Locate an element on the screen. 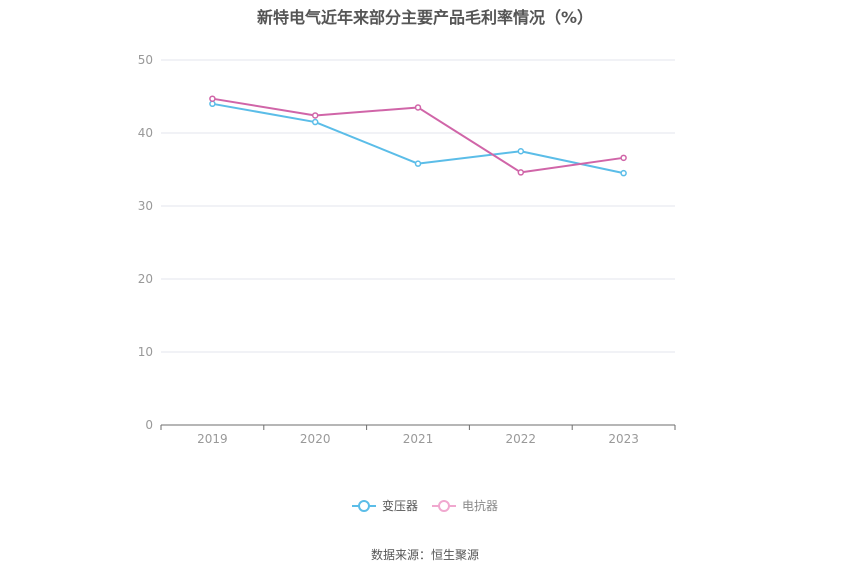 The width and height of the screenshot is (850, 575). x-tick-label-2023: 2023 is located at coordinates (623, 439).